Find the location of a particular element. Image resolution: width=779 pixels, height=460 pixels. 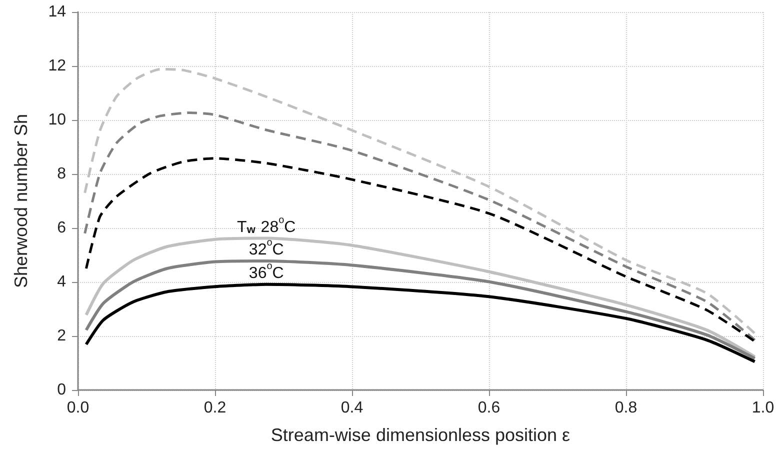

y-tick-label: 8 is located at coordinates (61, 174).